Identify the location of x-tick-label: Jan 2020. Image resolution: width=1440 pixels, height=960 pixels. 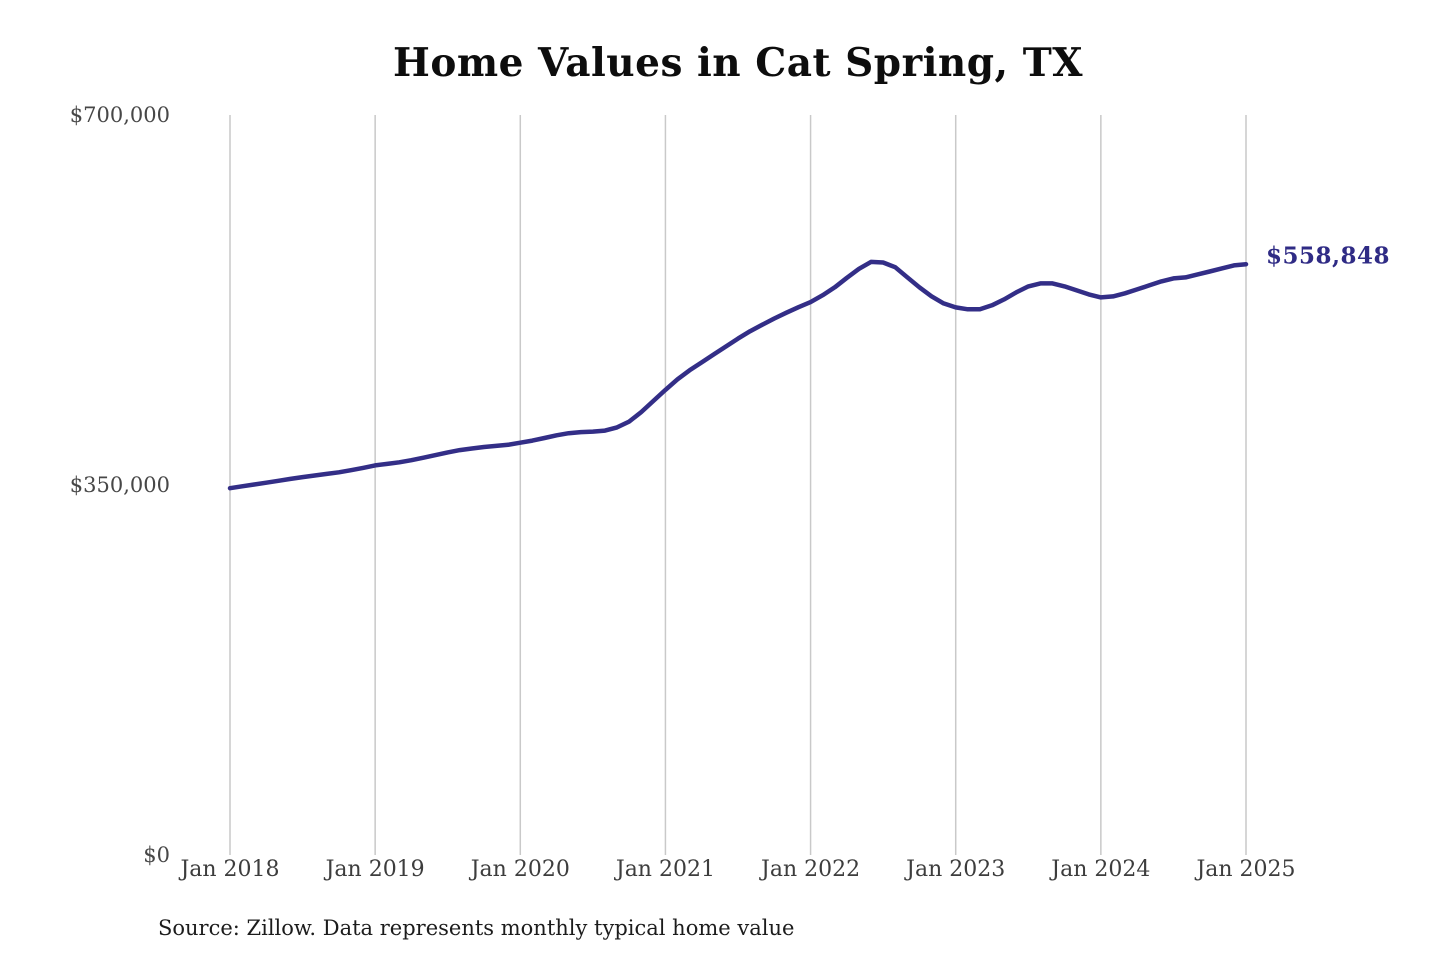
(520, 869).